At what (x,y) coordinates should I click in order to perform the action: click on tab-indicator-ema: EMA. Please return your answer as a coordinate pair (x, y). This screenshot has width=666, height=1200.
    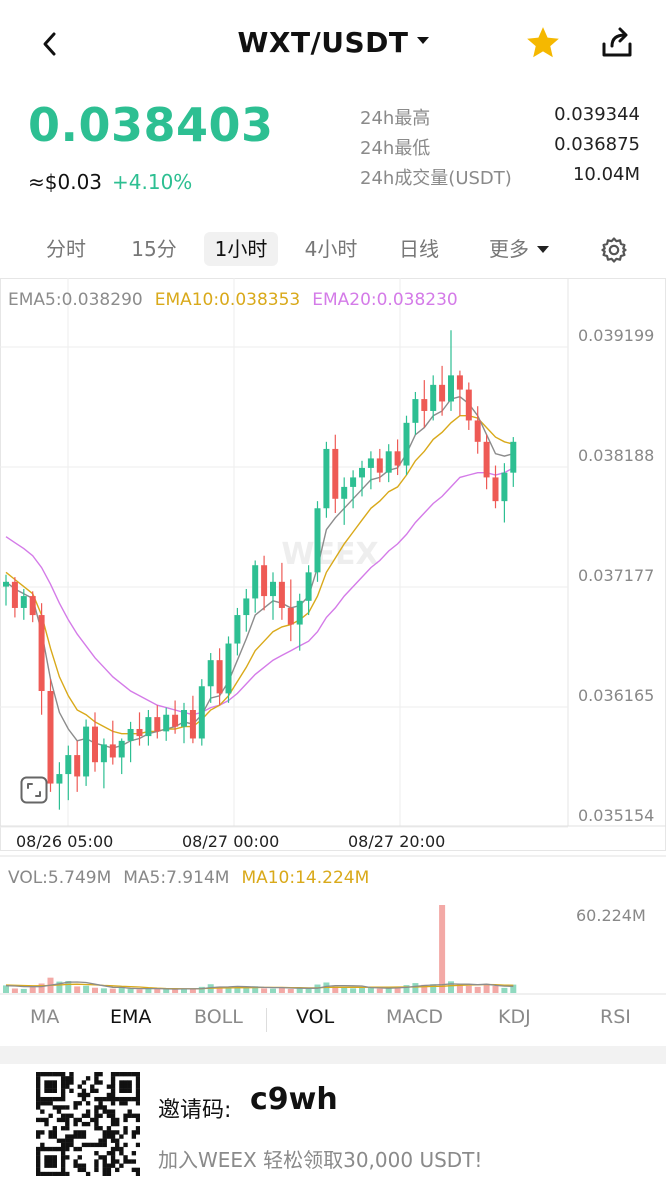
    Looking at the image, I should click on (131, 1017).